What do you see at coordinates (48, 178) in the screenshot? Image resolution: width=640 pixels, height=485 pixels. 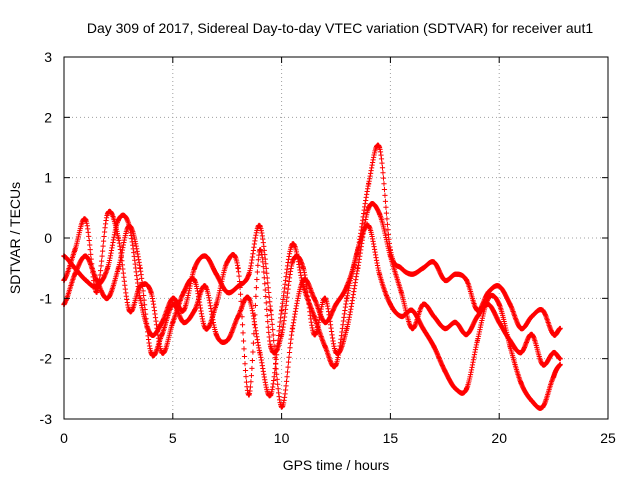 I see `y-tick-label: 1` at bounding box center [48, 178].